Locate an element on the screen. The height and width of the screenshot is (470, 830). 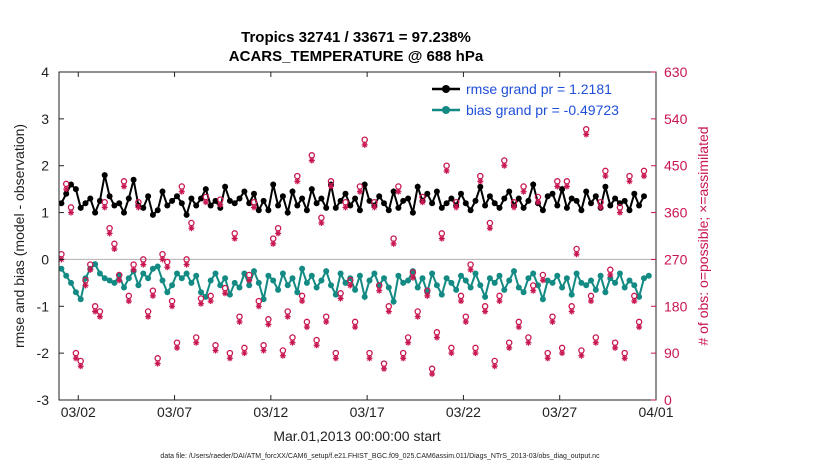
y-tick-label: 3 is located at coordinates (45, 119).